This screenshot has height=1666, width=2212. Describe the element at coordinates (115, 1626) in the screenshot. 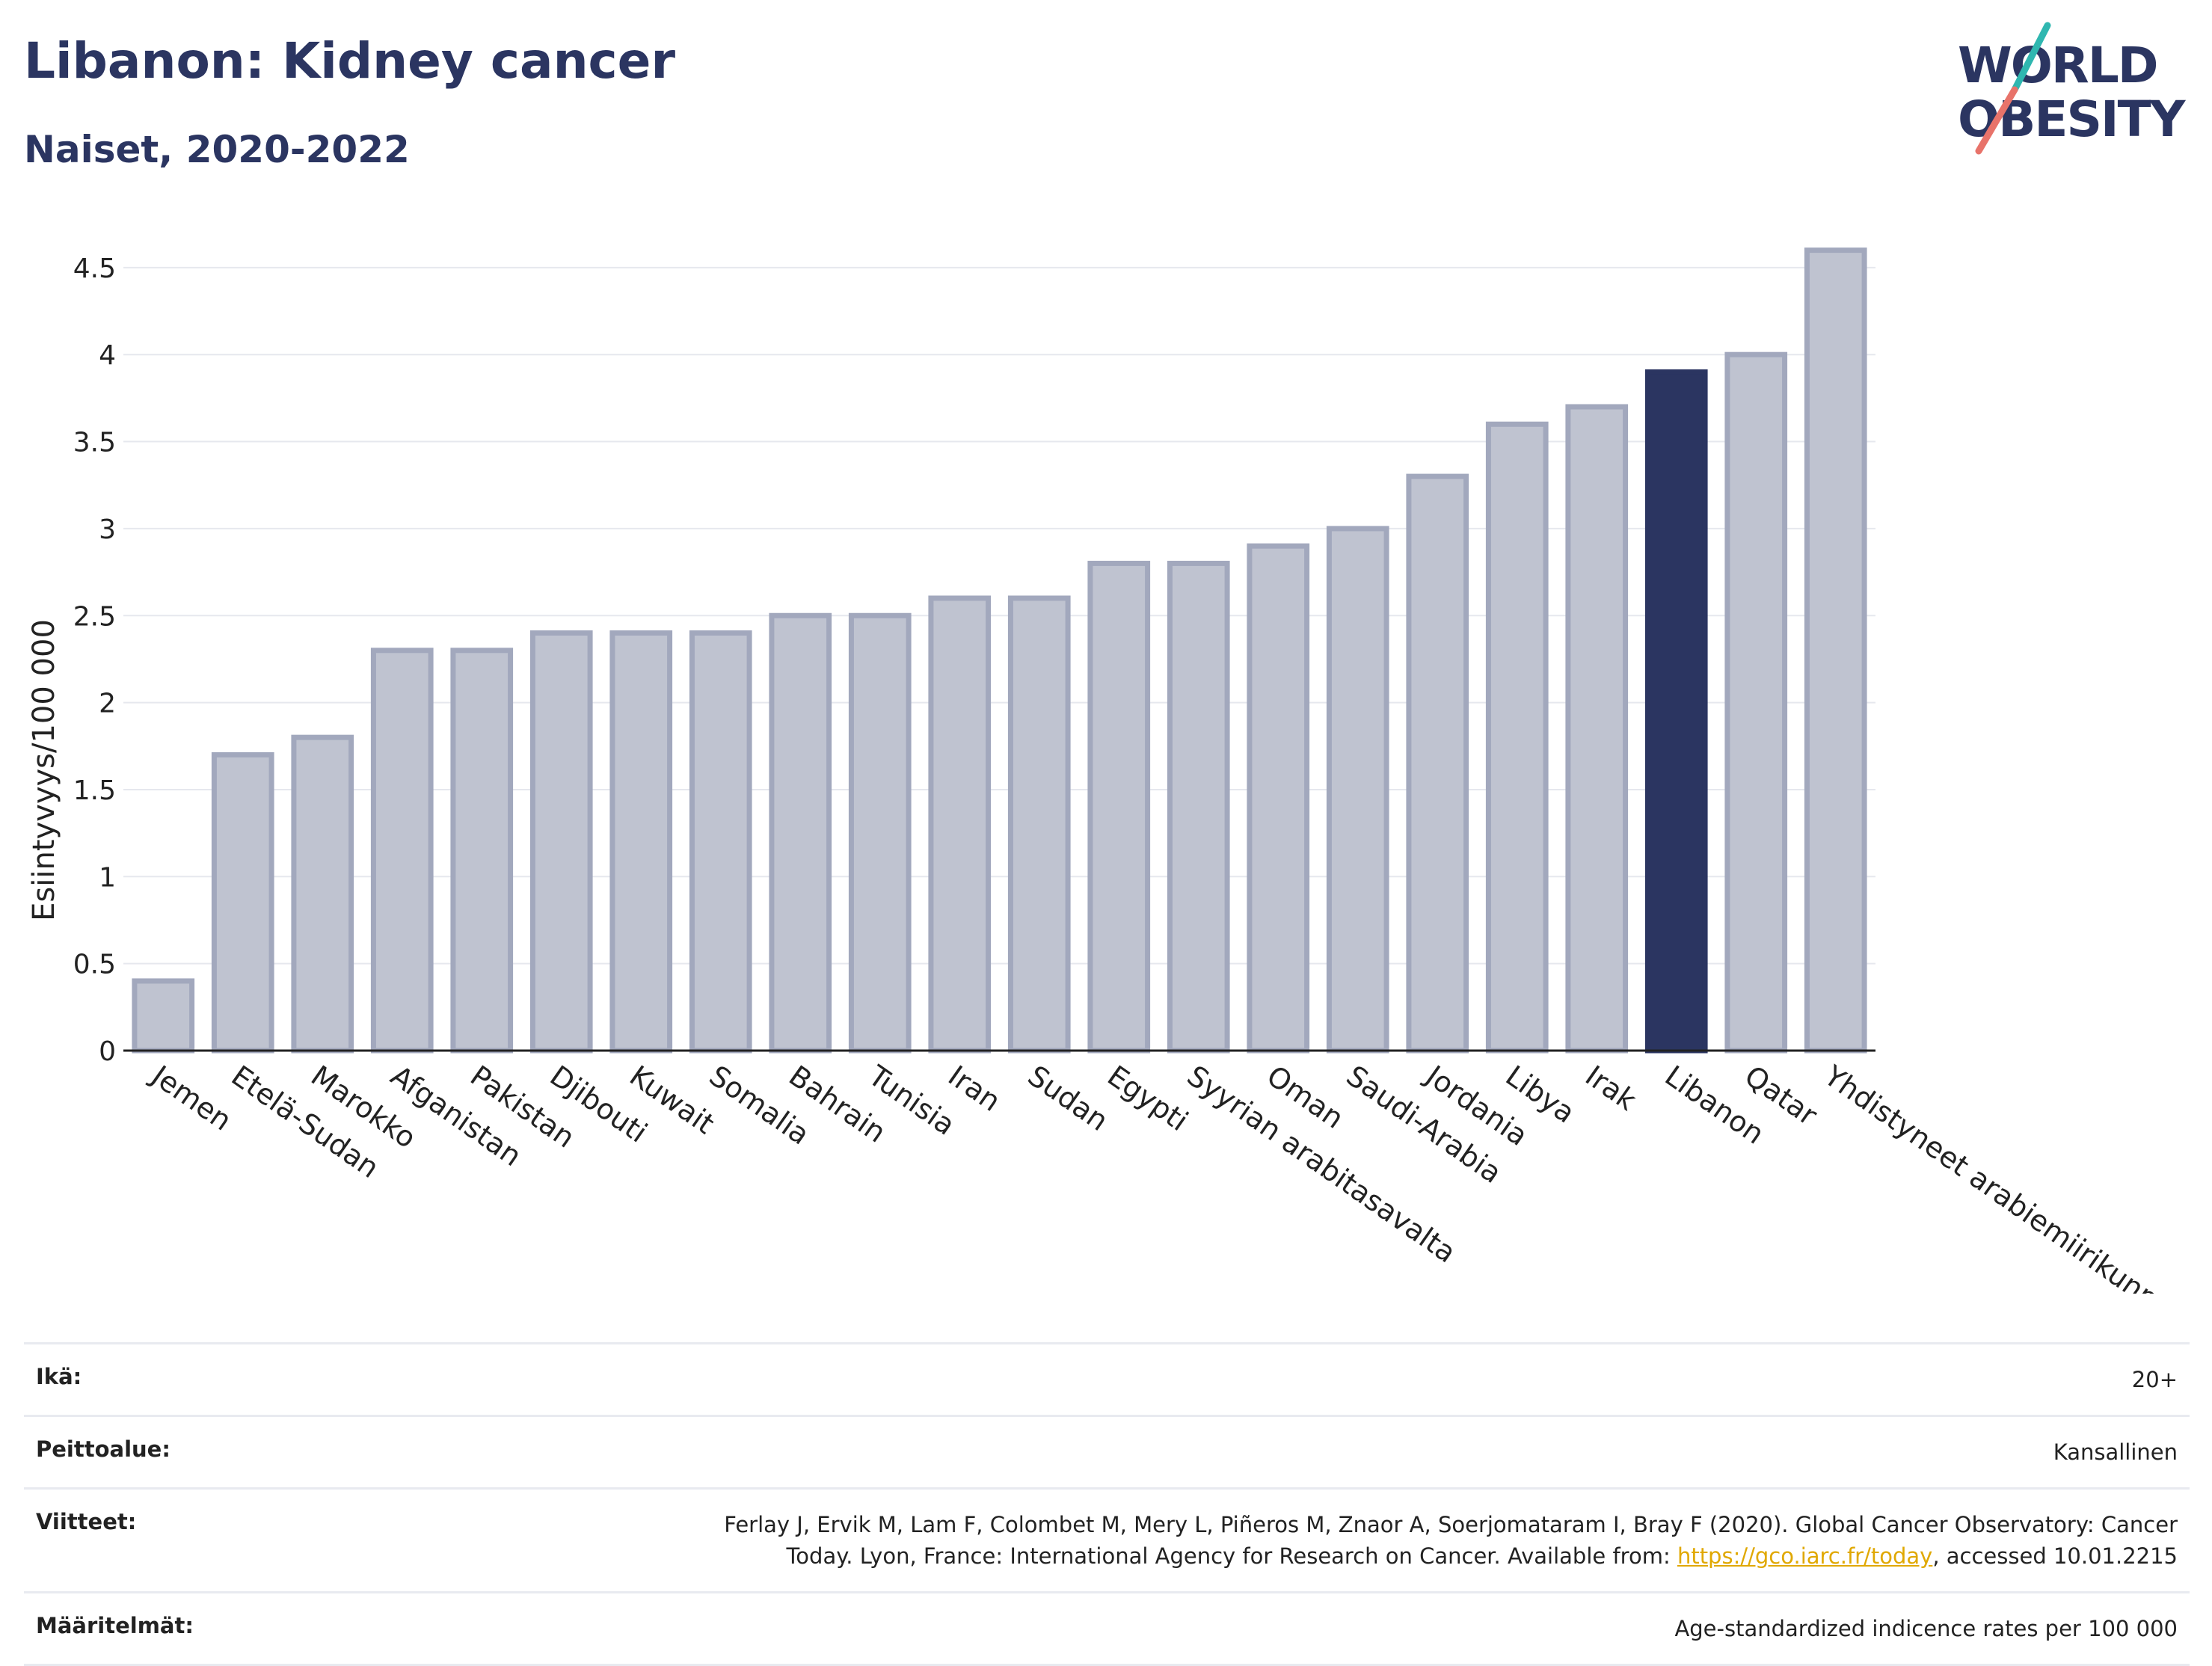

I see `definitions-label: Määritelmät:` at that location.